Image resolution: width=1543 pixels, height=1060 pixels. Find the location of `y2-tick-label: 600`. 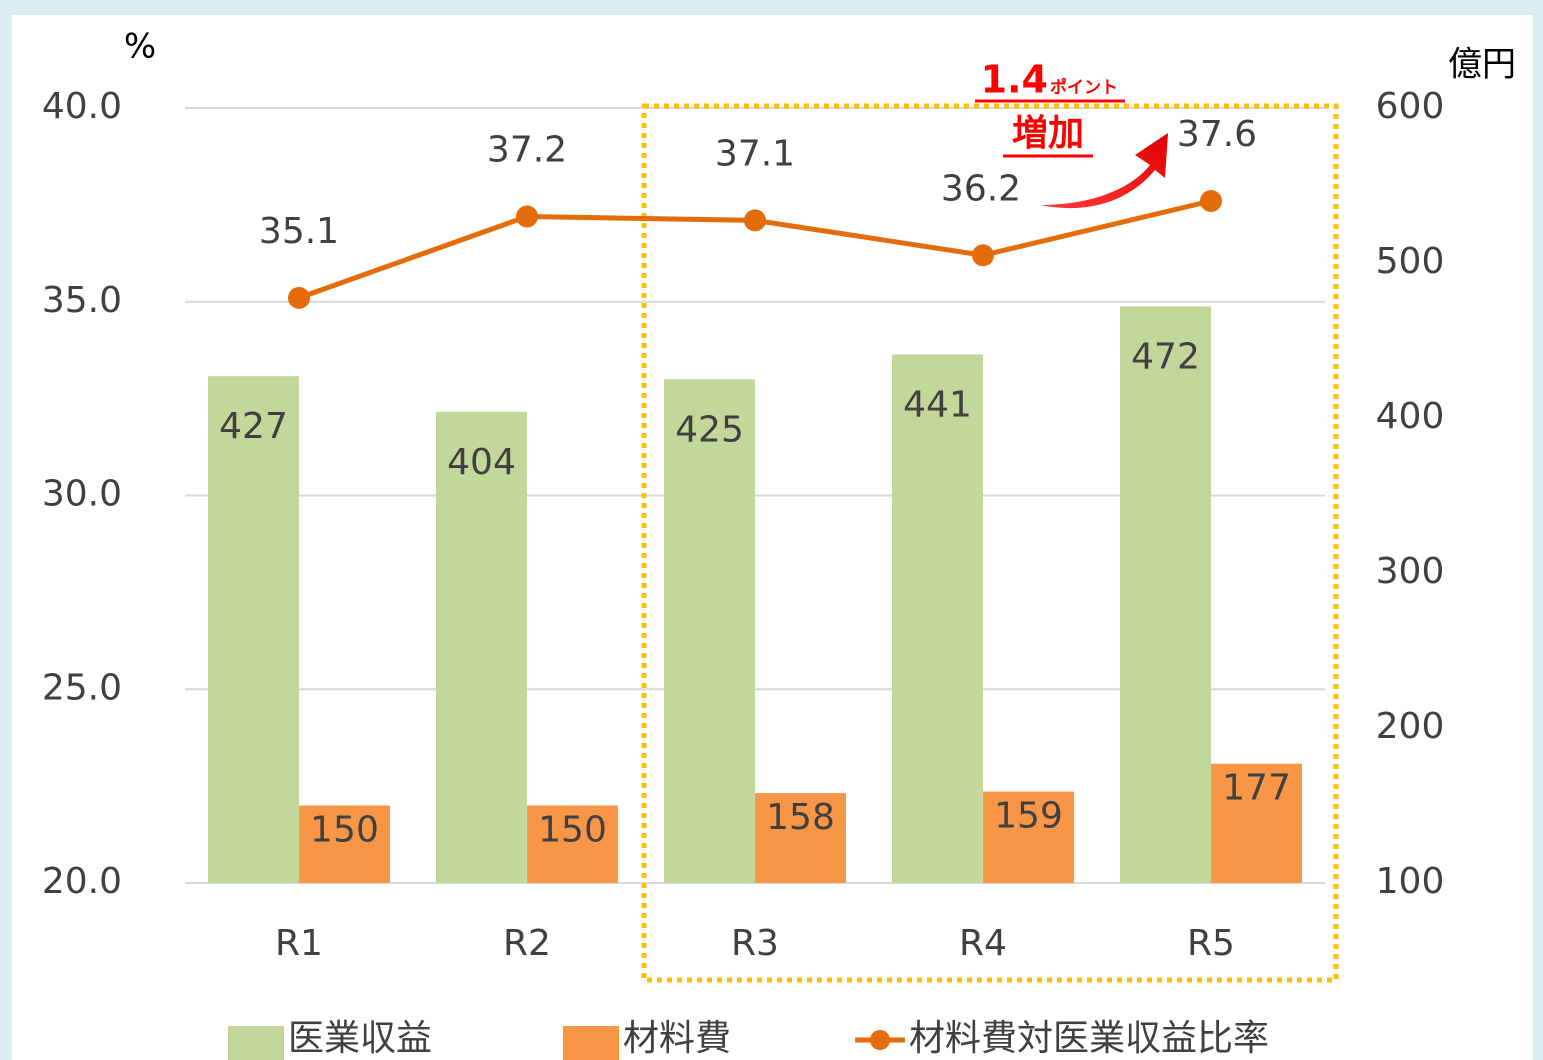

y2-tick-label: 600 is located at coordinates (1410, 106).